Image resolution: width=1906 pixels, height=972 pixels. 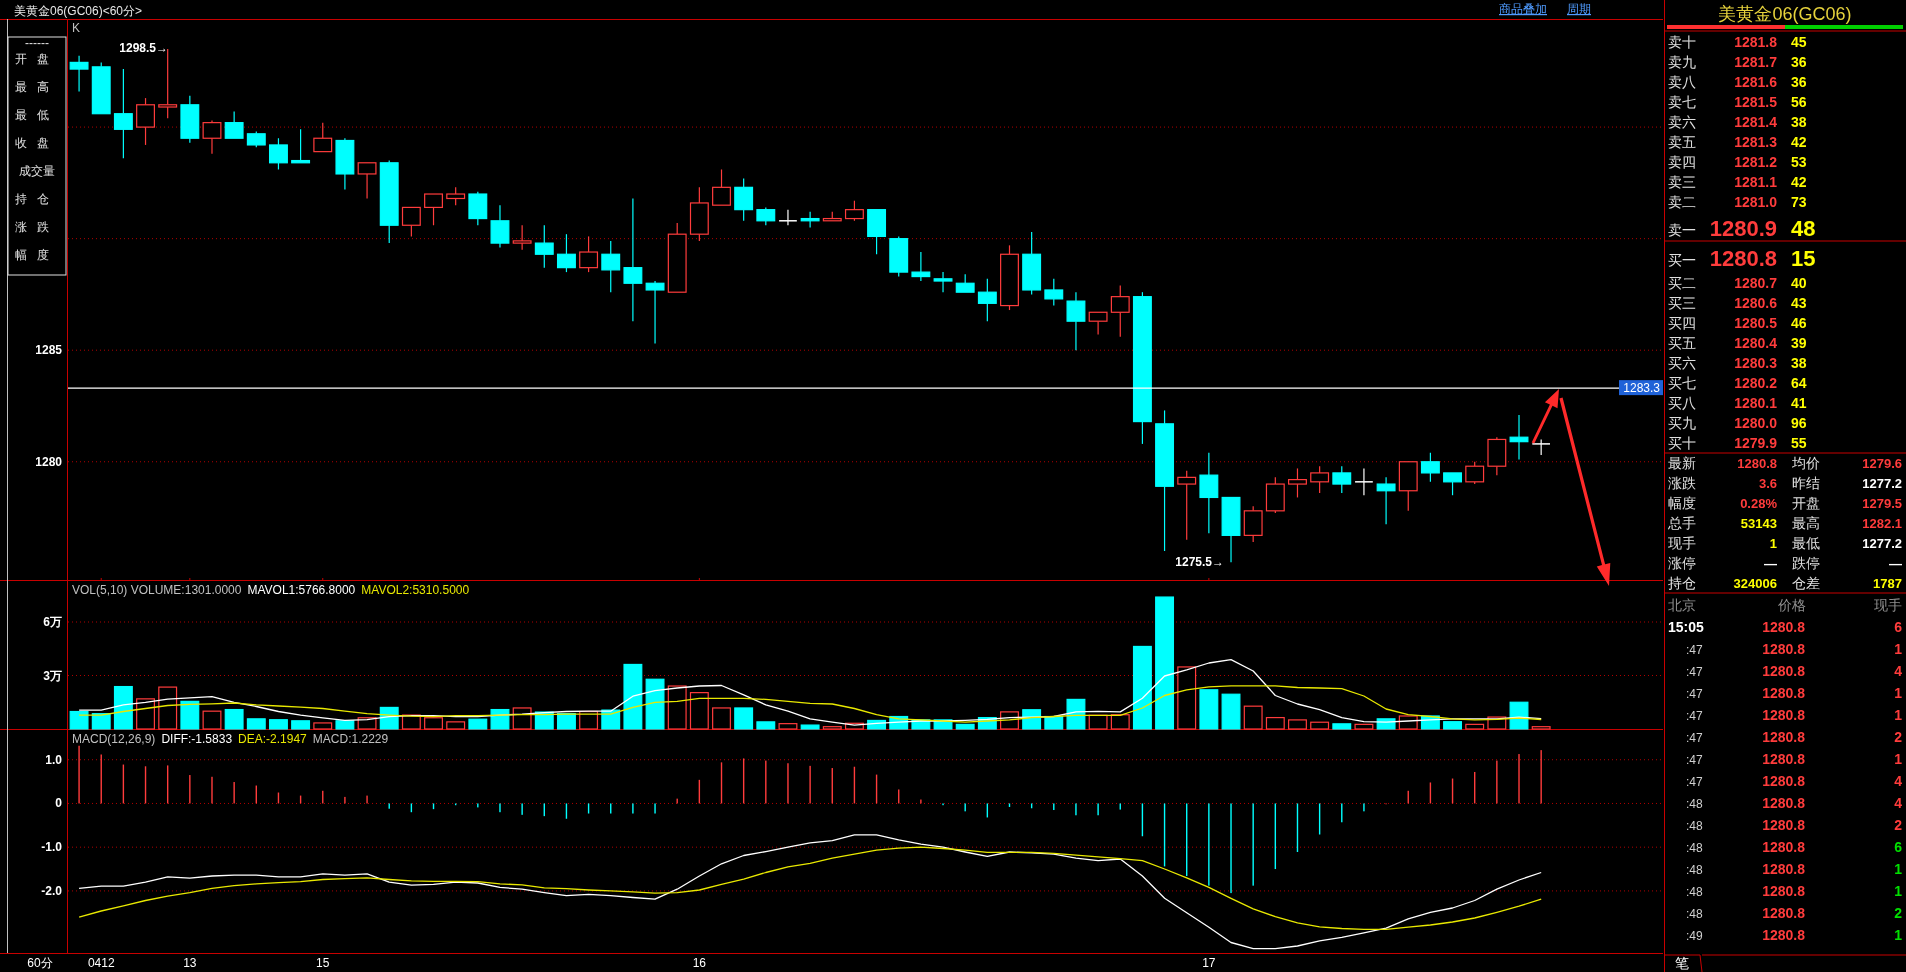 What do you see at coordinates (1799, 202) in the screenshot?
I see `data-label: 73` at bounding box center [1799, 202].